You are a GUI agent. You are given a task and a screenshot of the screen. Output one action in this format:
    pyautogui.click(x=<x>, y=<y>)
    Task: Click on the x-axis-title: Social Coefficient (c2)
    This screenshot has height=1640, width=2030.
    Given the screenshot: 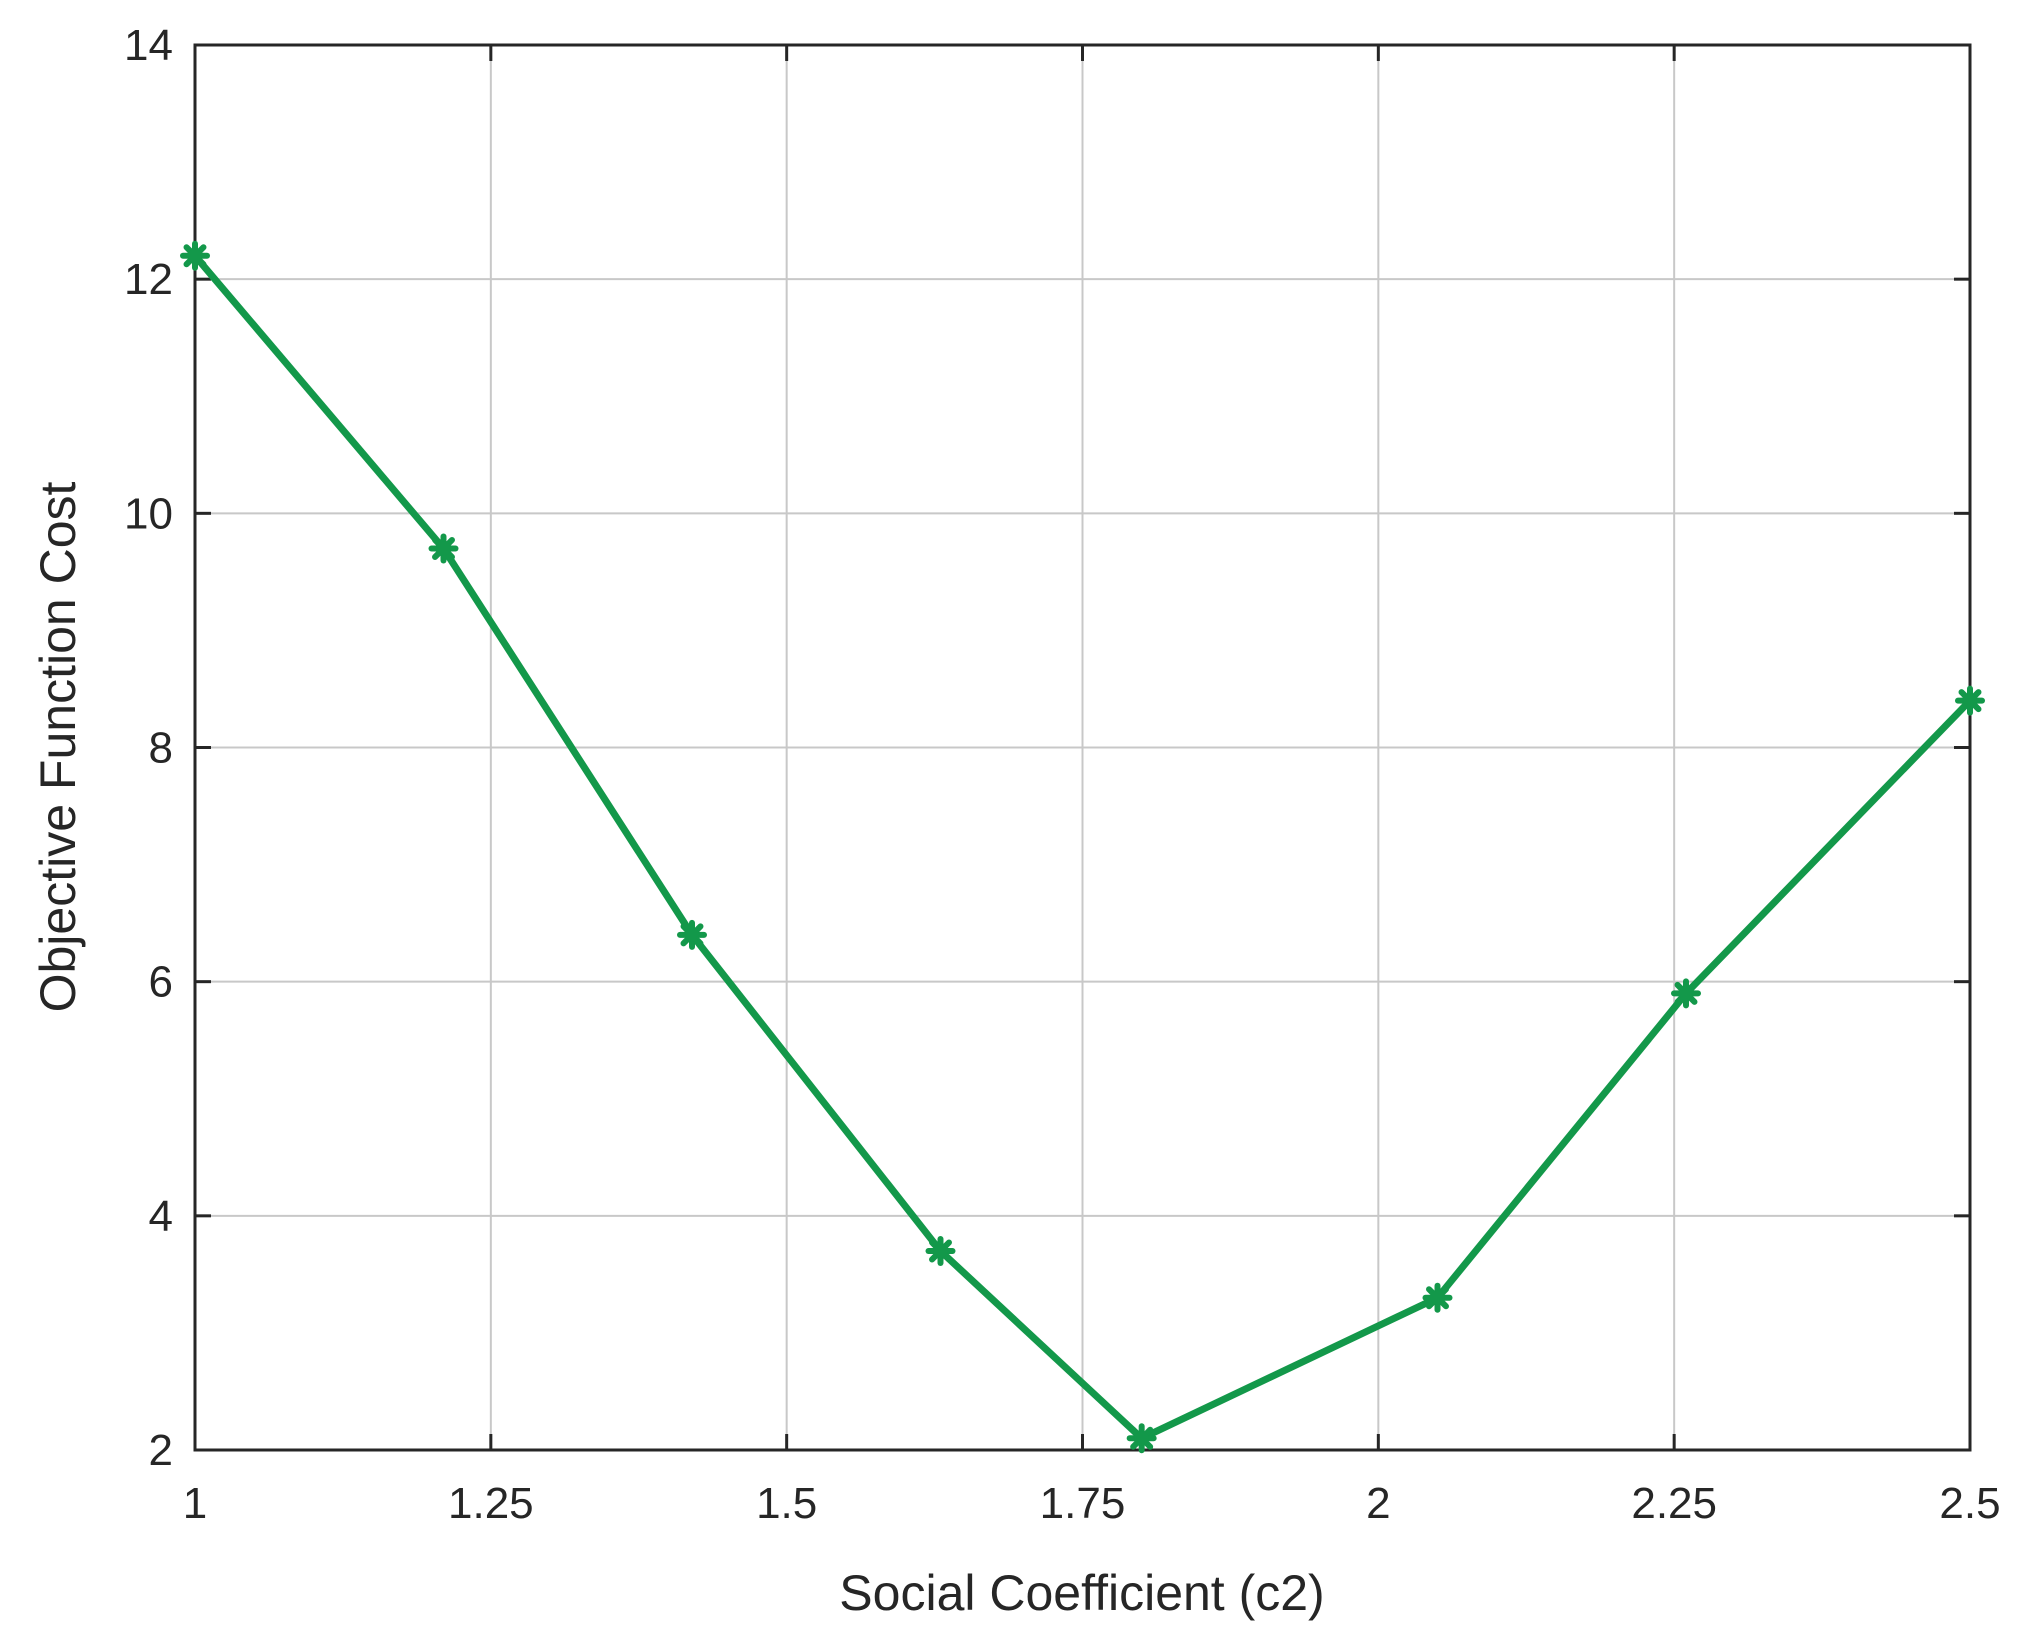 What is the action you would take?
    pyautogui.click(x=1081, y=1593)
    